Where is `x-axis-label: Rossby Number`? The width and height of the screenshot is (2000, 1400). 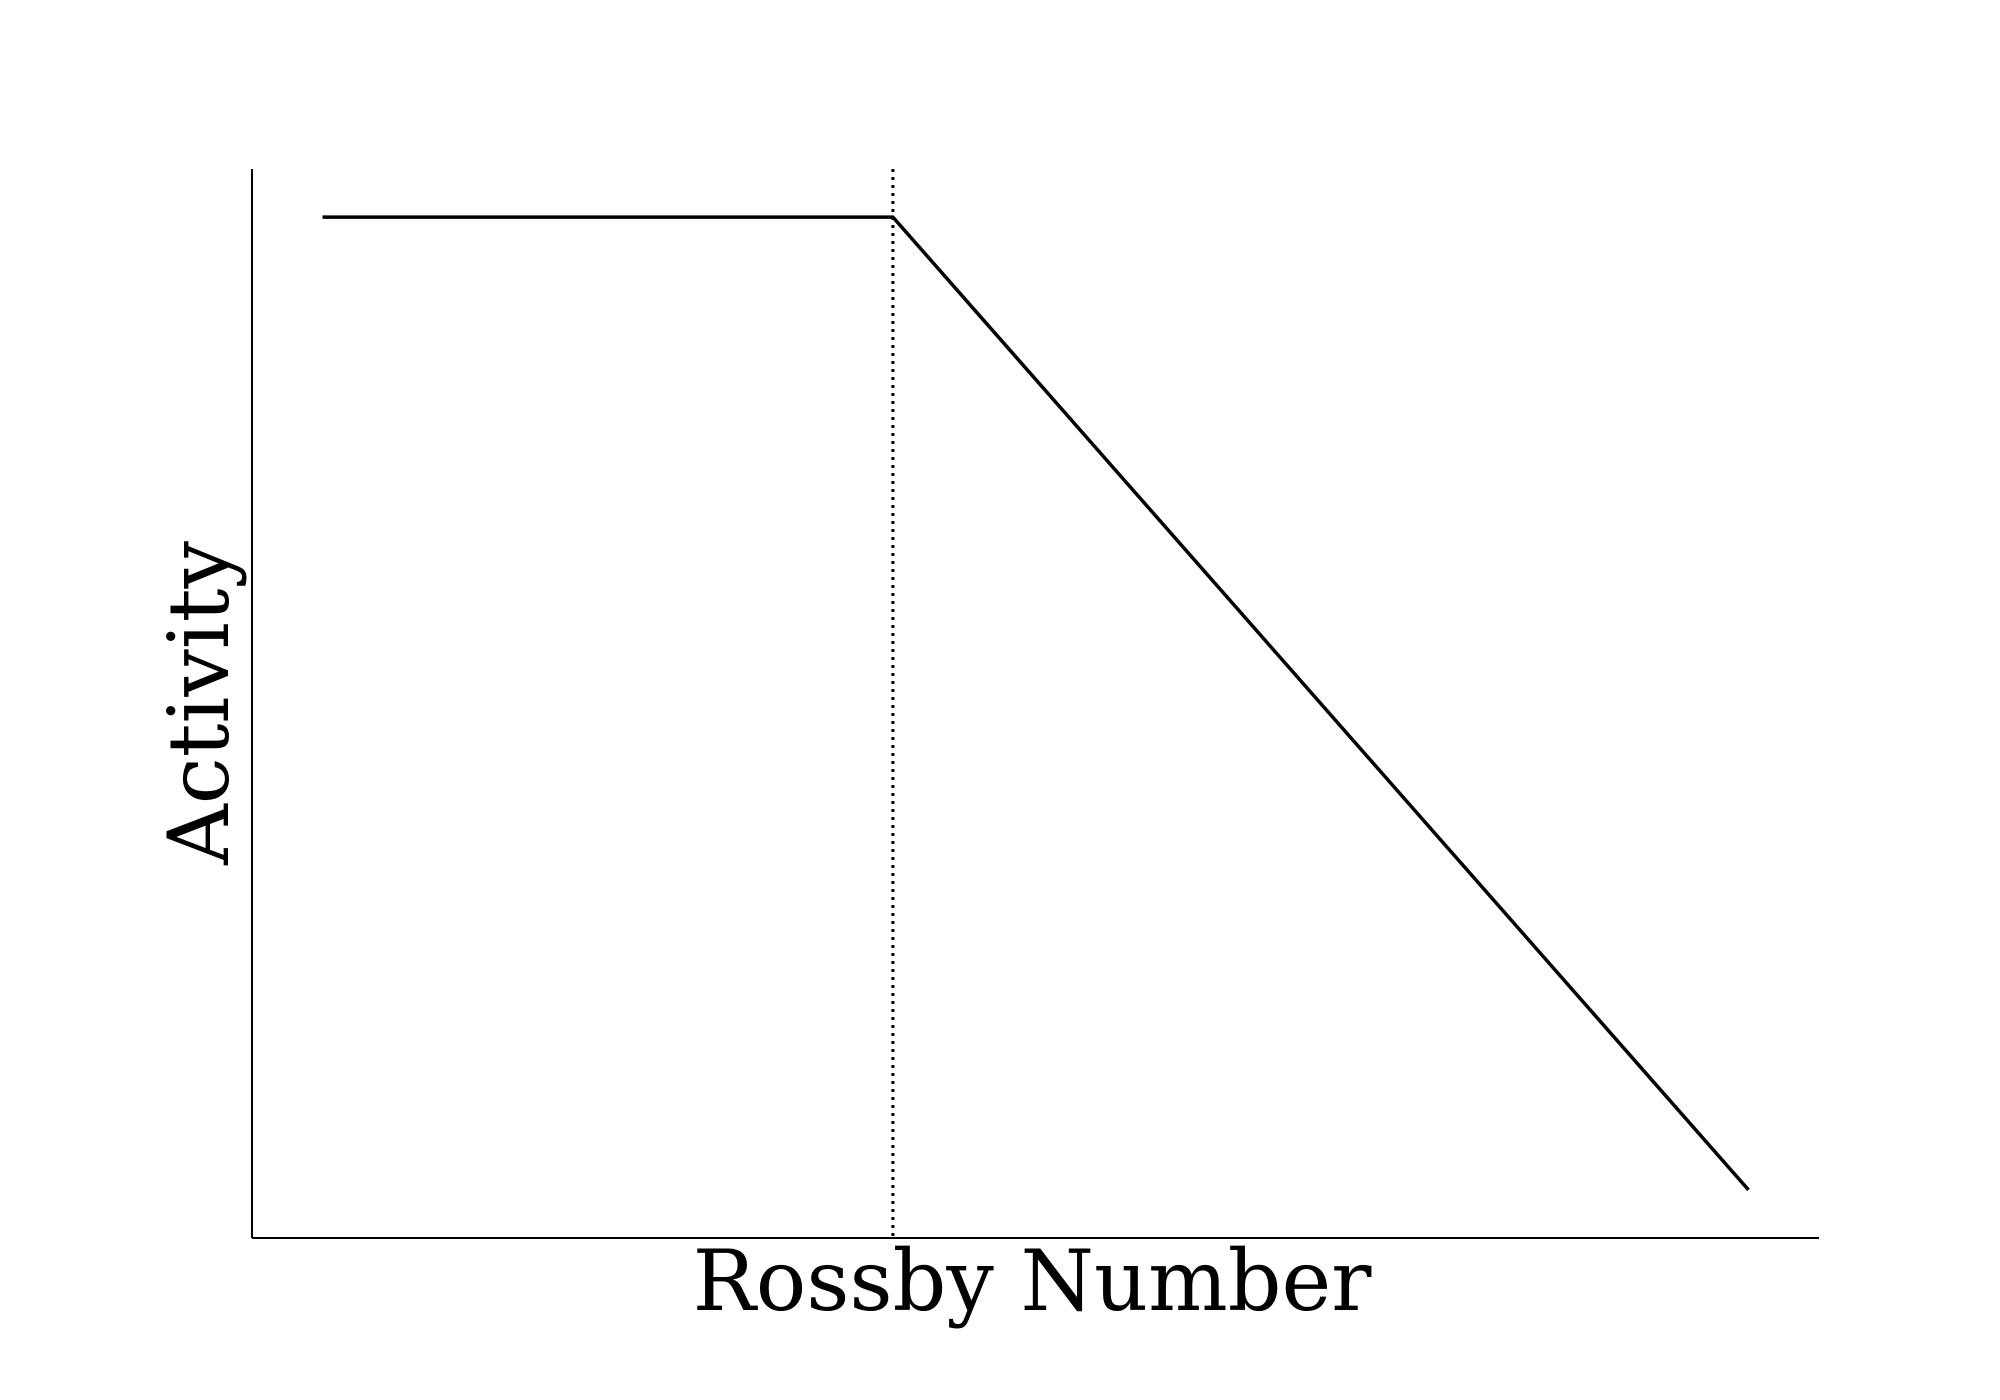 x-axis-label: Rossby Number is located at coordinates (1033, 1281).